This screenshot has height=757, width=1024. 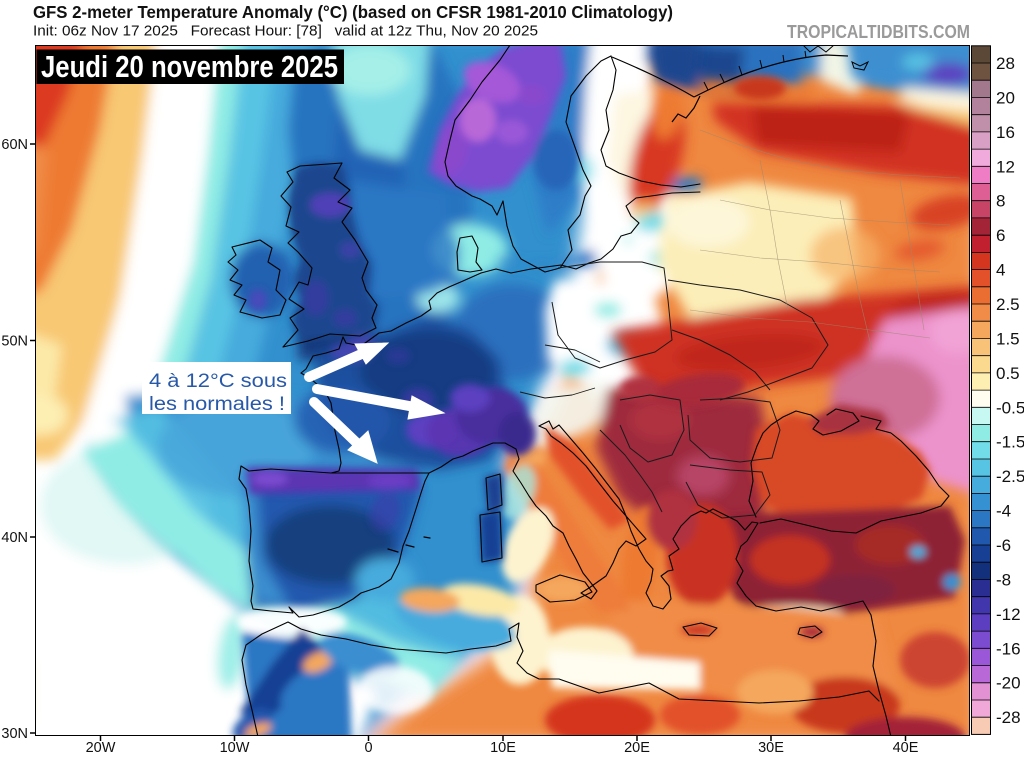 What do you see at coordinates (503, 748) in the screenshot?
I see `svg-text: 10E` at bounding box center [503, 748].